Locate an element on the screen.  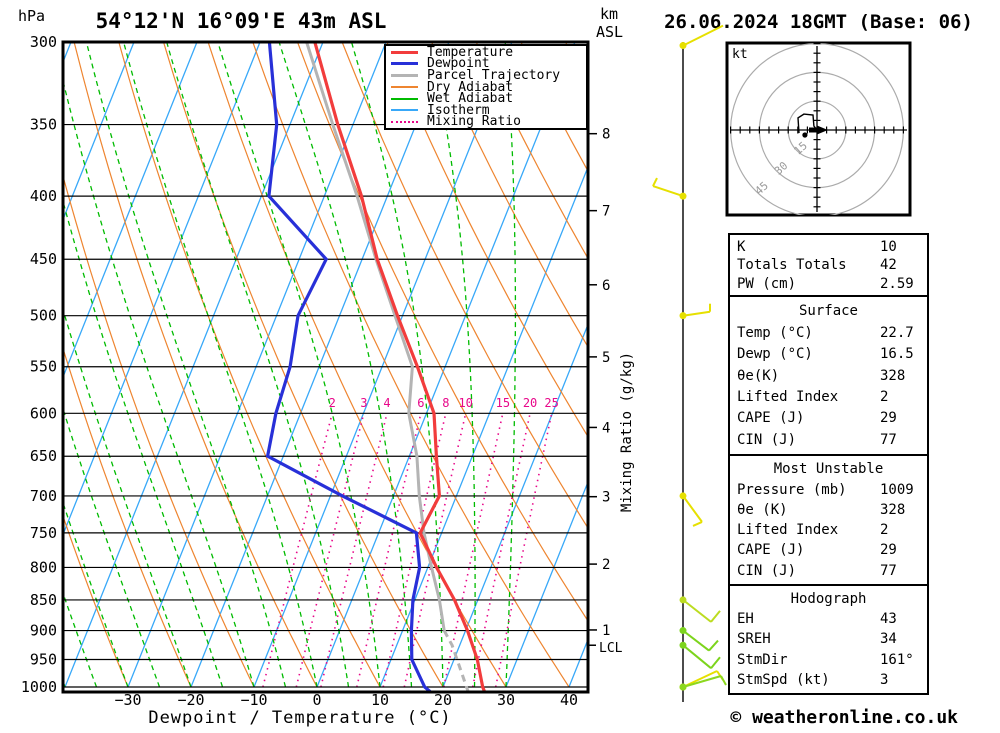
stats-box-title: Surface is located at coordinates (828, 311).